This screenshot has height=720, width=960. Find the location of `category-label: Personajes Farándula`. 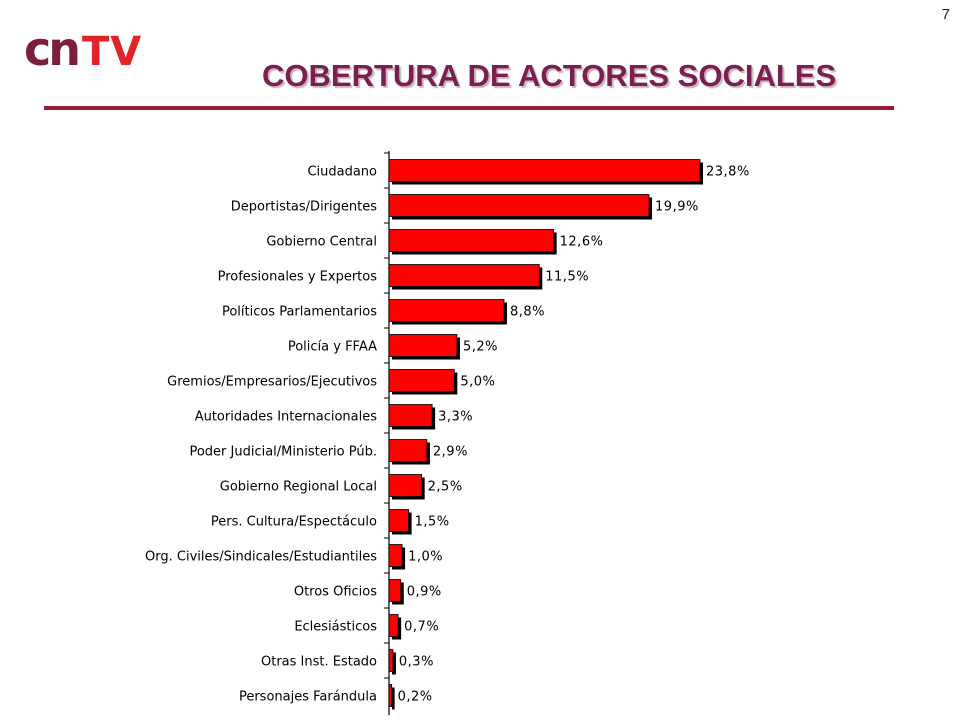

category-label: Personajes Farándula is located at coordinates (308, 697).